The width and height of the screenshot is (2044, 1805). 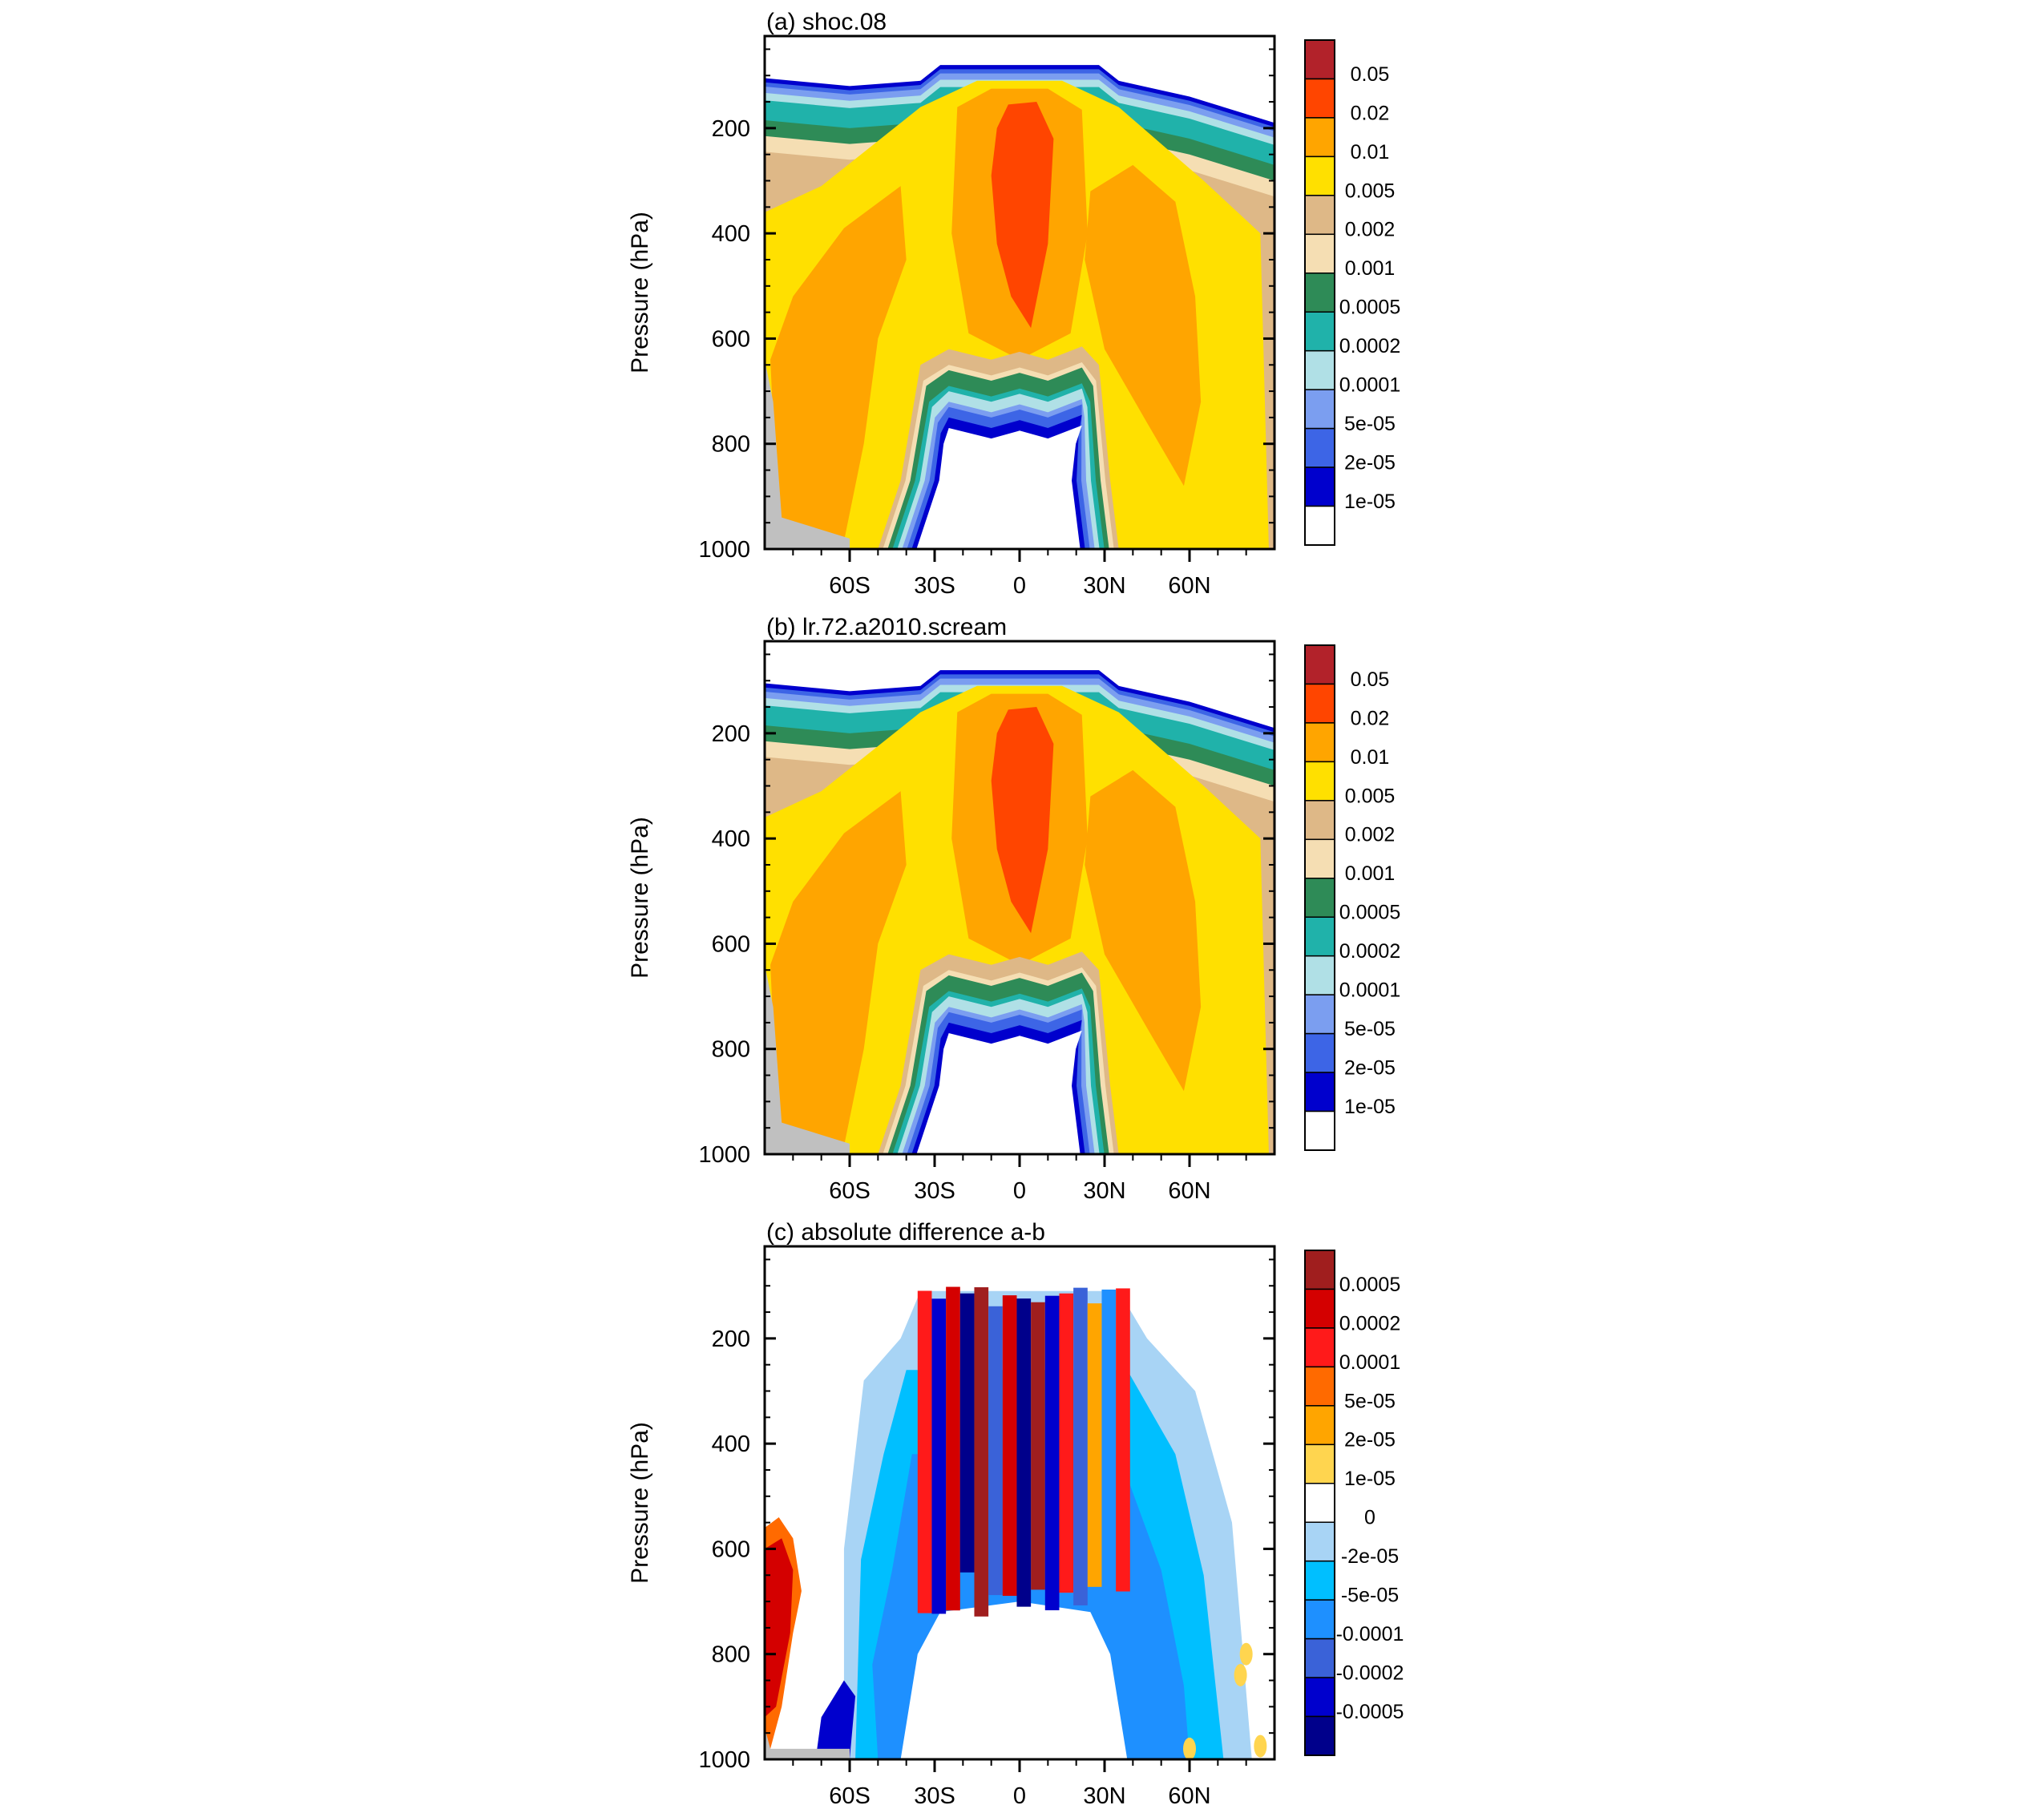 I want to click on colorbar-label: 0.005, so click(x=1370, y=191).